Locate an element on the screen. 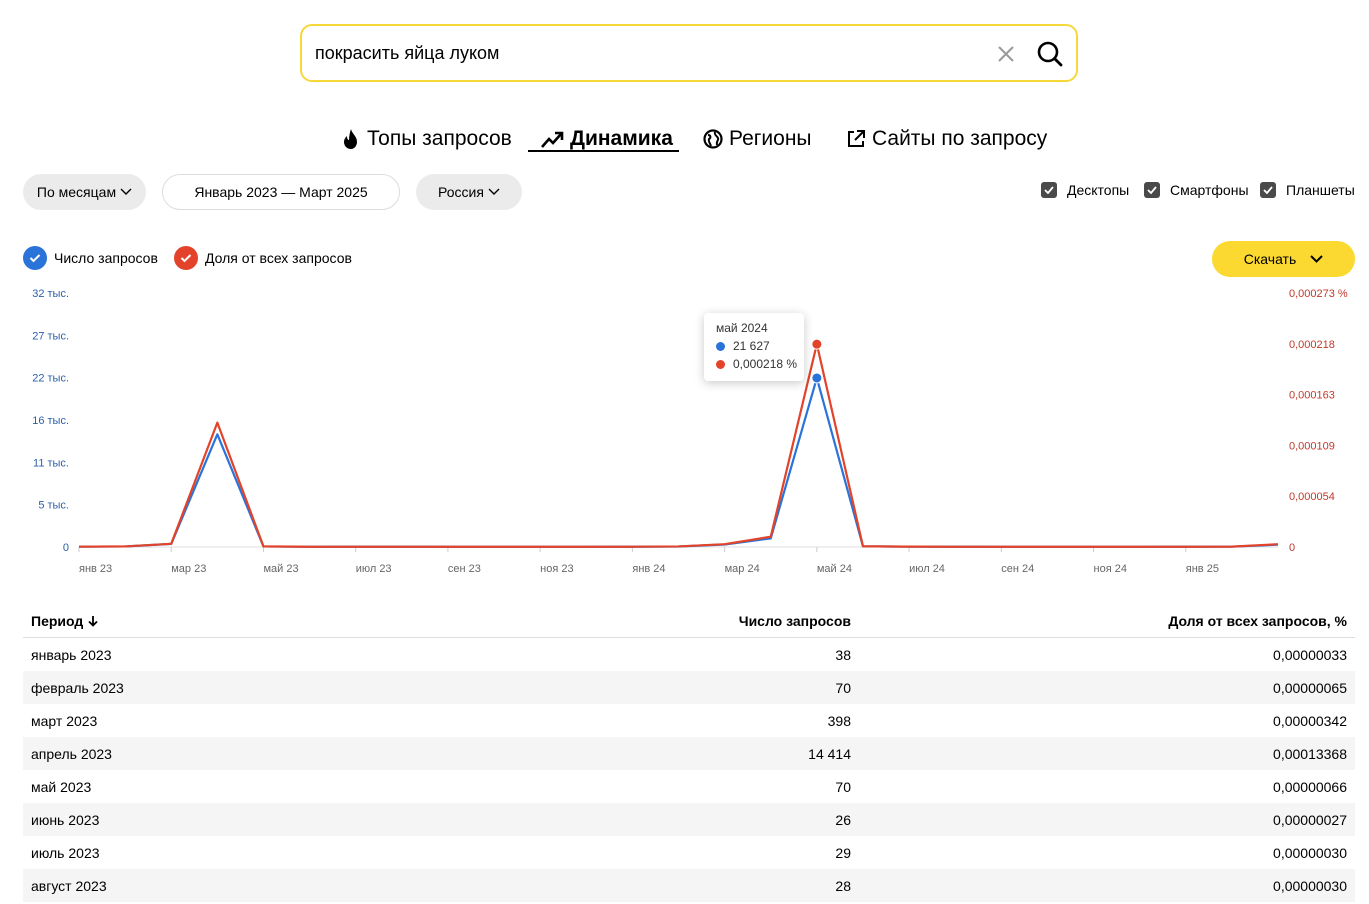 This screenshot has height=904, width=1369. cell-period: июнь 2023 is located at coordinates (65, 819).